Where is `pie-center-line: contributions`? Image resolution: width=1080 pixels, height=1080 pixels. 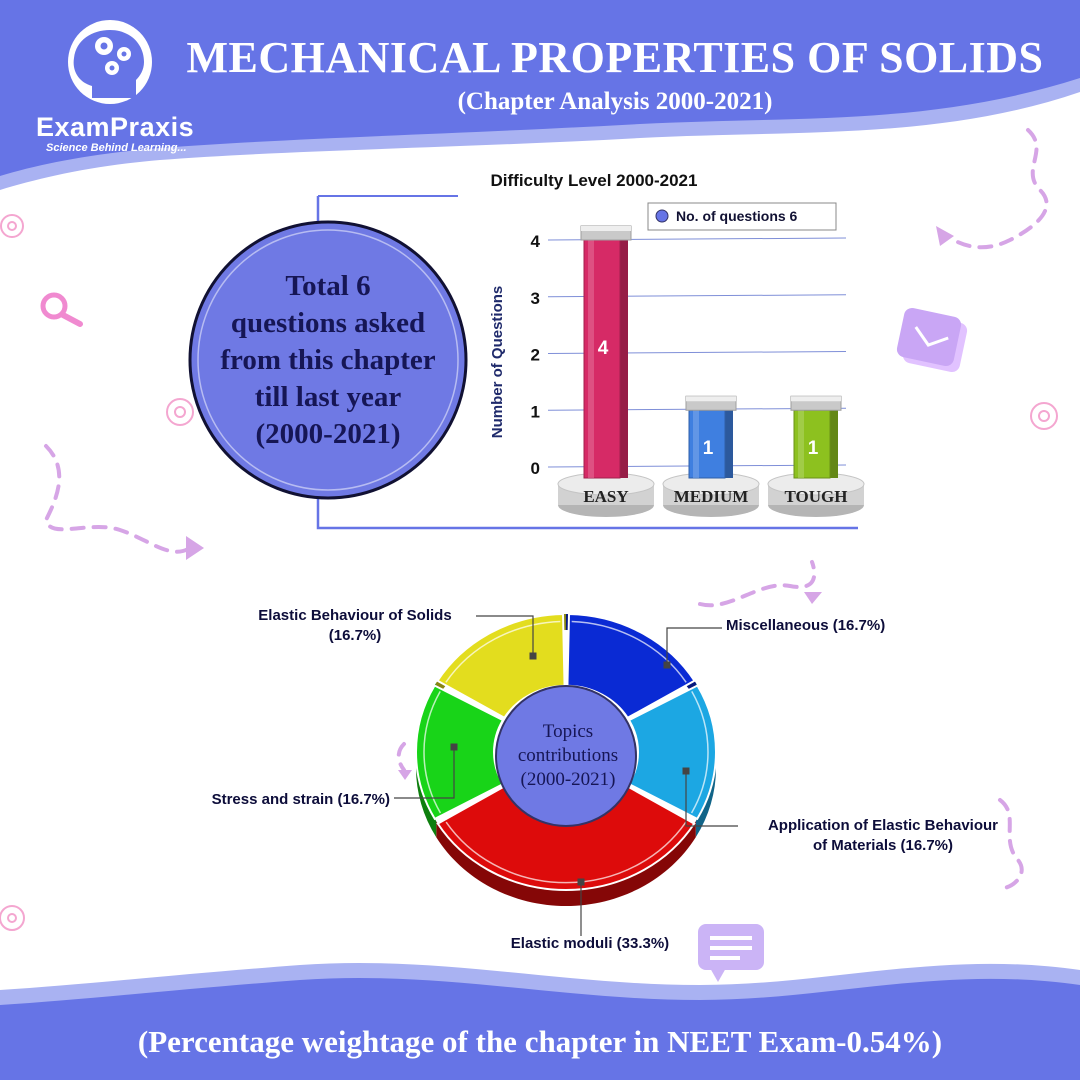
pie-center-line: contributions is located at coordinates (568, 755).